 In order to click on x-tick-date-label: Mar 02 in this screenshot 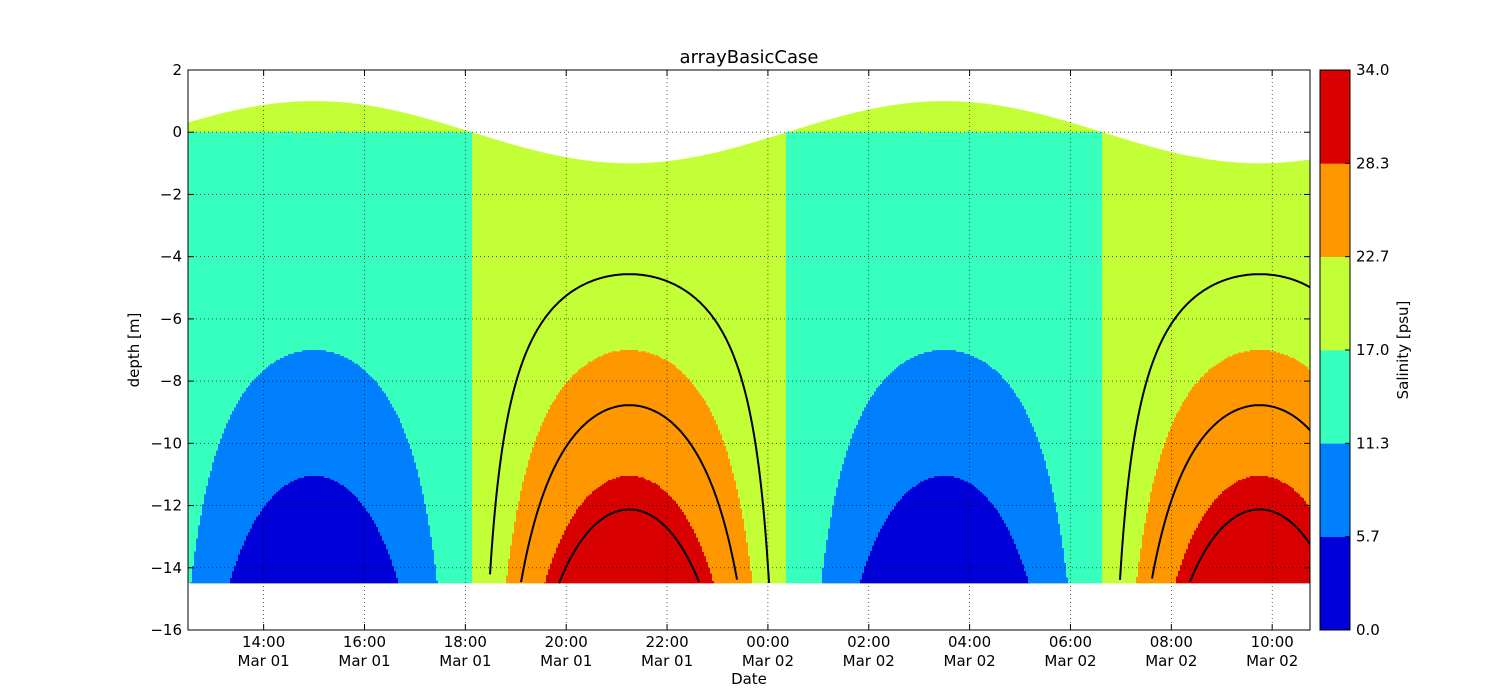, I will do `click(1070, 661)`.